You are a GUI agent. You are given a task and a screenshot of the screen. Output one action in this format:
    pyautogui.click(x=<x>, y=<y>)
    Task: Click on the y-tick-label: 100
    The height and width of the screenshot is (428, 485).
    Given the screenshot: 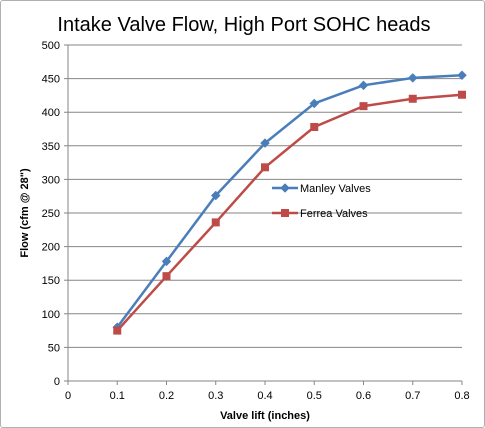 What is the action you would take?
    pyautogui.click(x=51, y=315)
    